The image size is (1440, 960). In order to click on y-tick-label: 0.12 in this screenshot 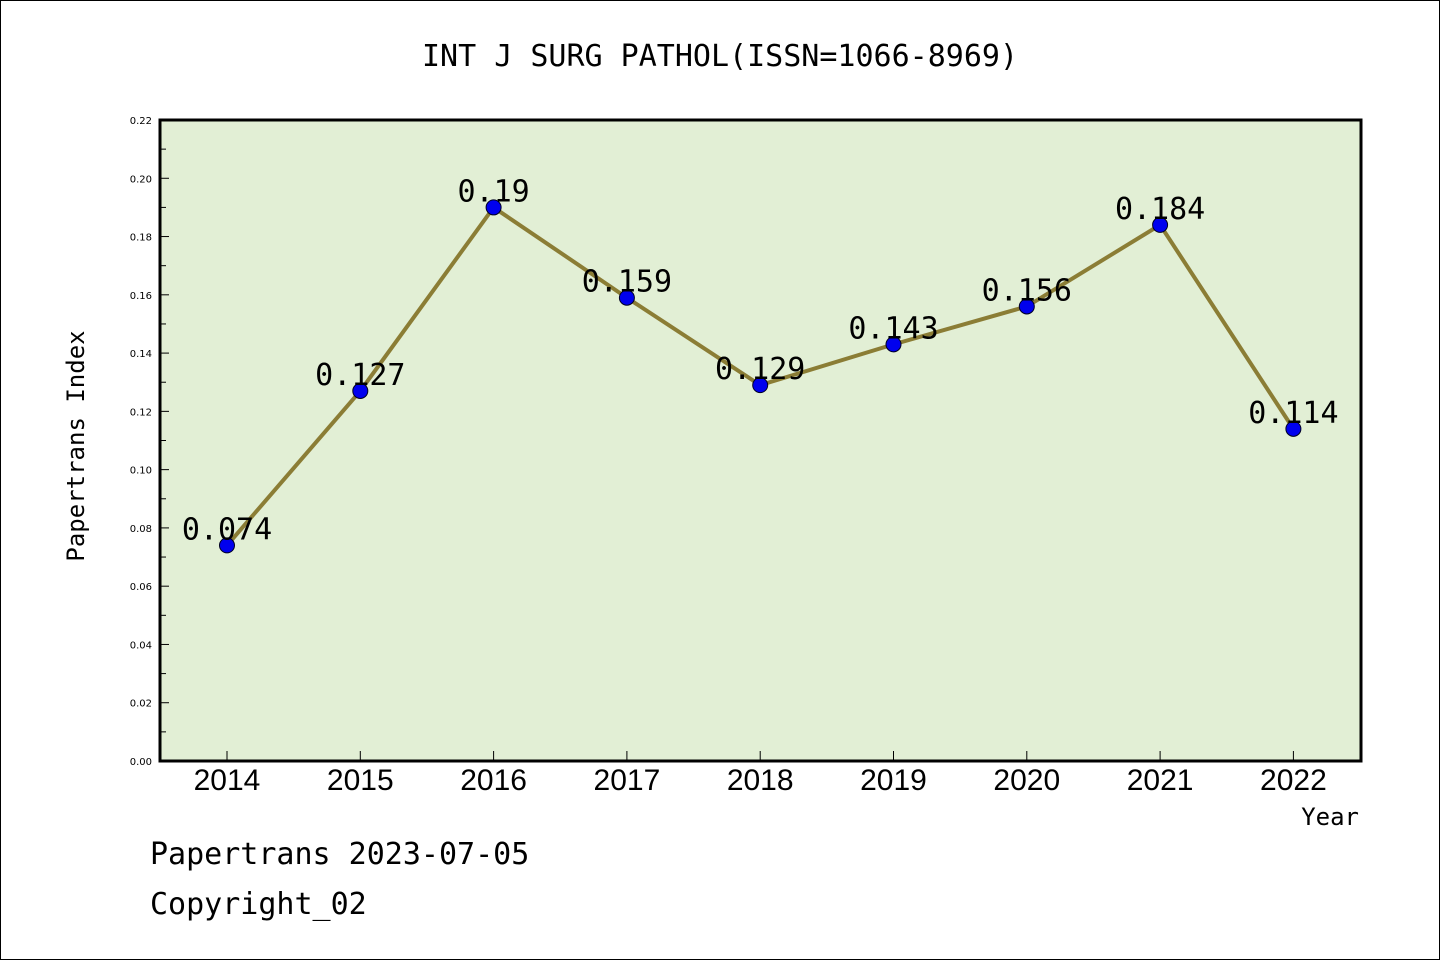, I will do `click(141, 412)`.